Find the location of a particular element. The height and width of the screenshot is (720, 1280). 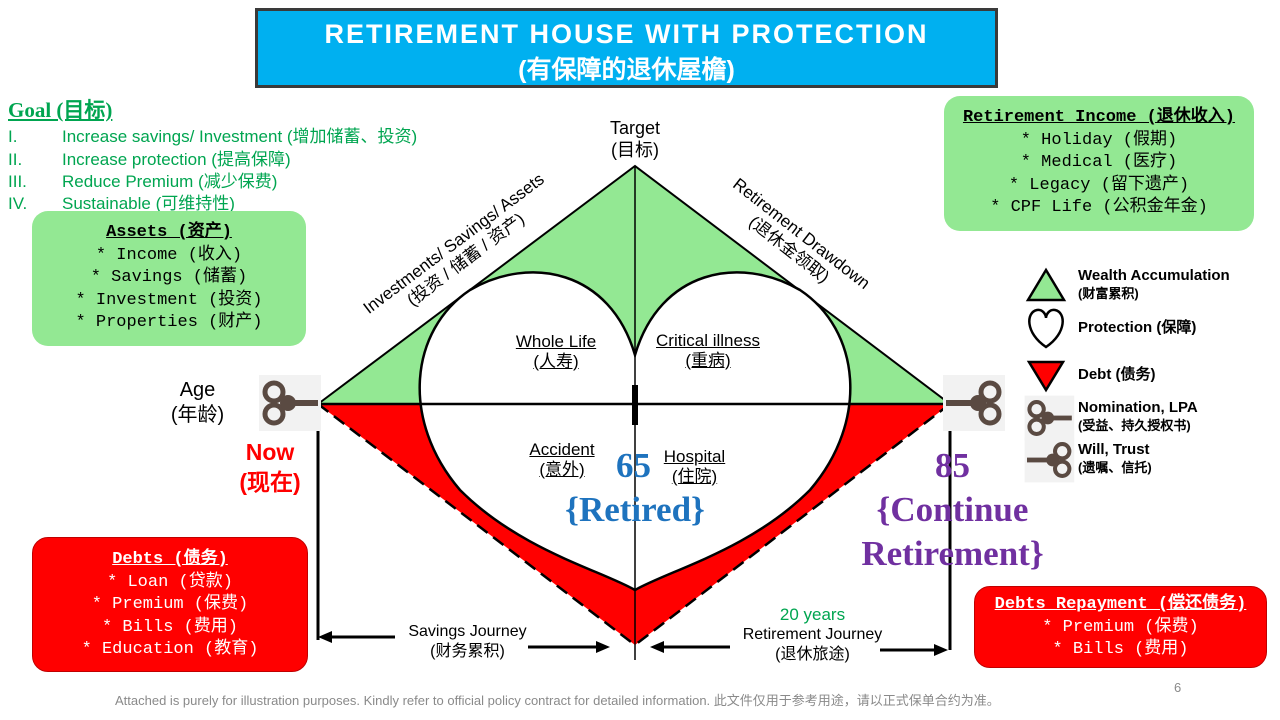

accident-label: Accident (意外) is located at coordinates (562, 459).